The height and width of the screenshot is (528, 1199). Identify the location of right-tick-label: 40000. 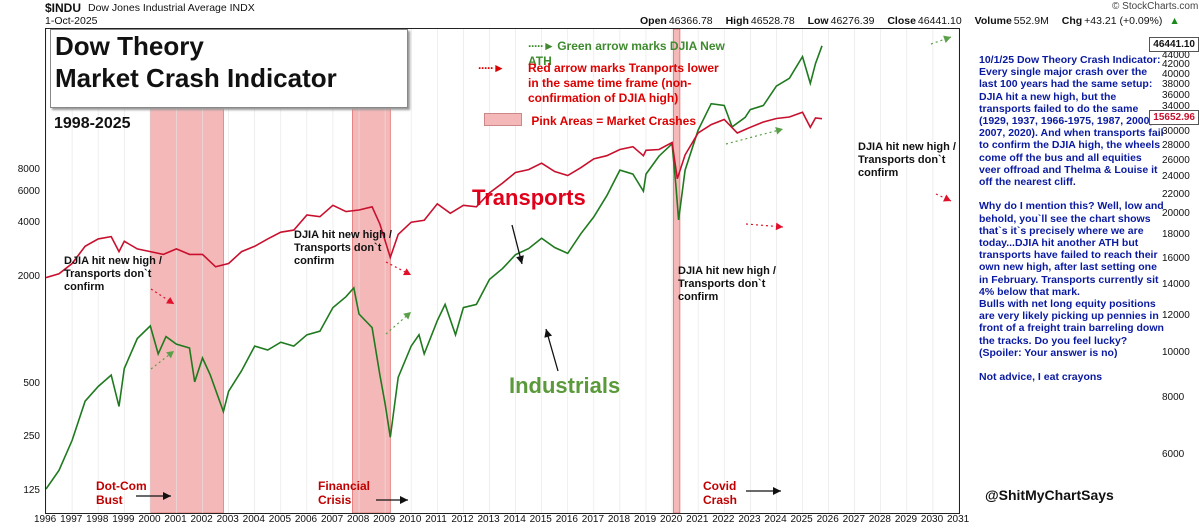
(1176, 74).